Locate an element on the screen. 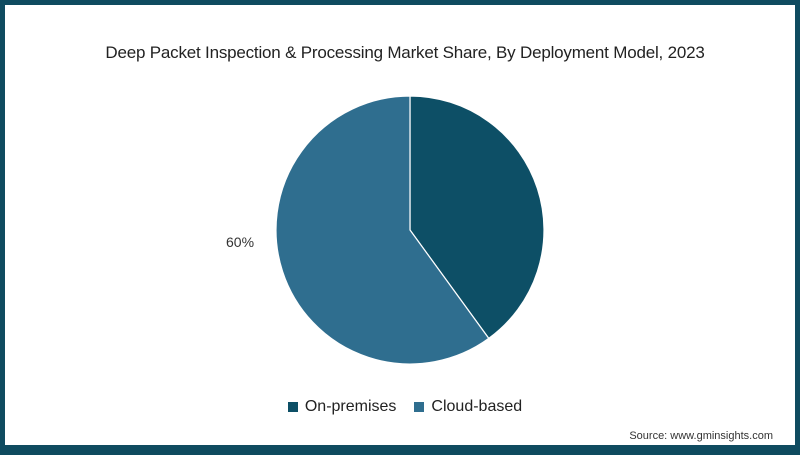 The image size is (800, 455). legend-item-on-premises: On-premises is located at coordinates (342, 407).